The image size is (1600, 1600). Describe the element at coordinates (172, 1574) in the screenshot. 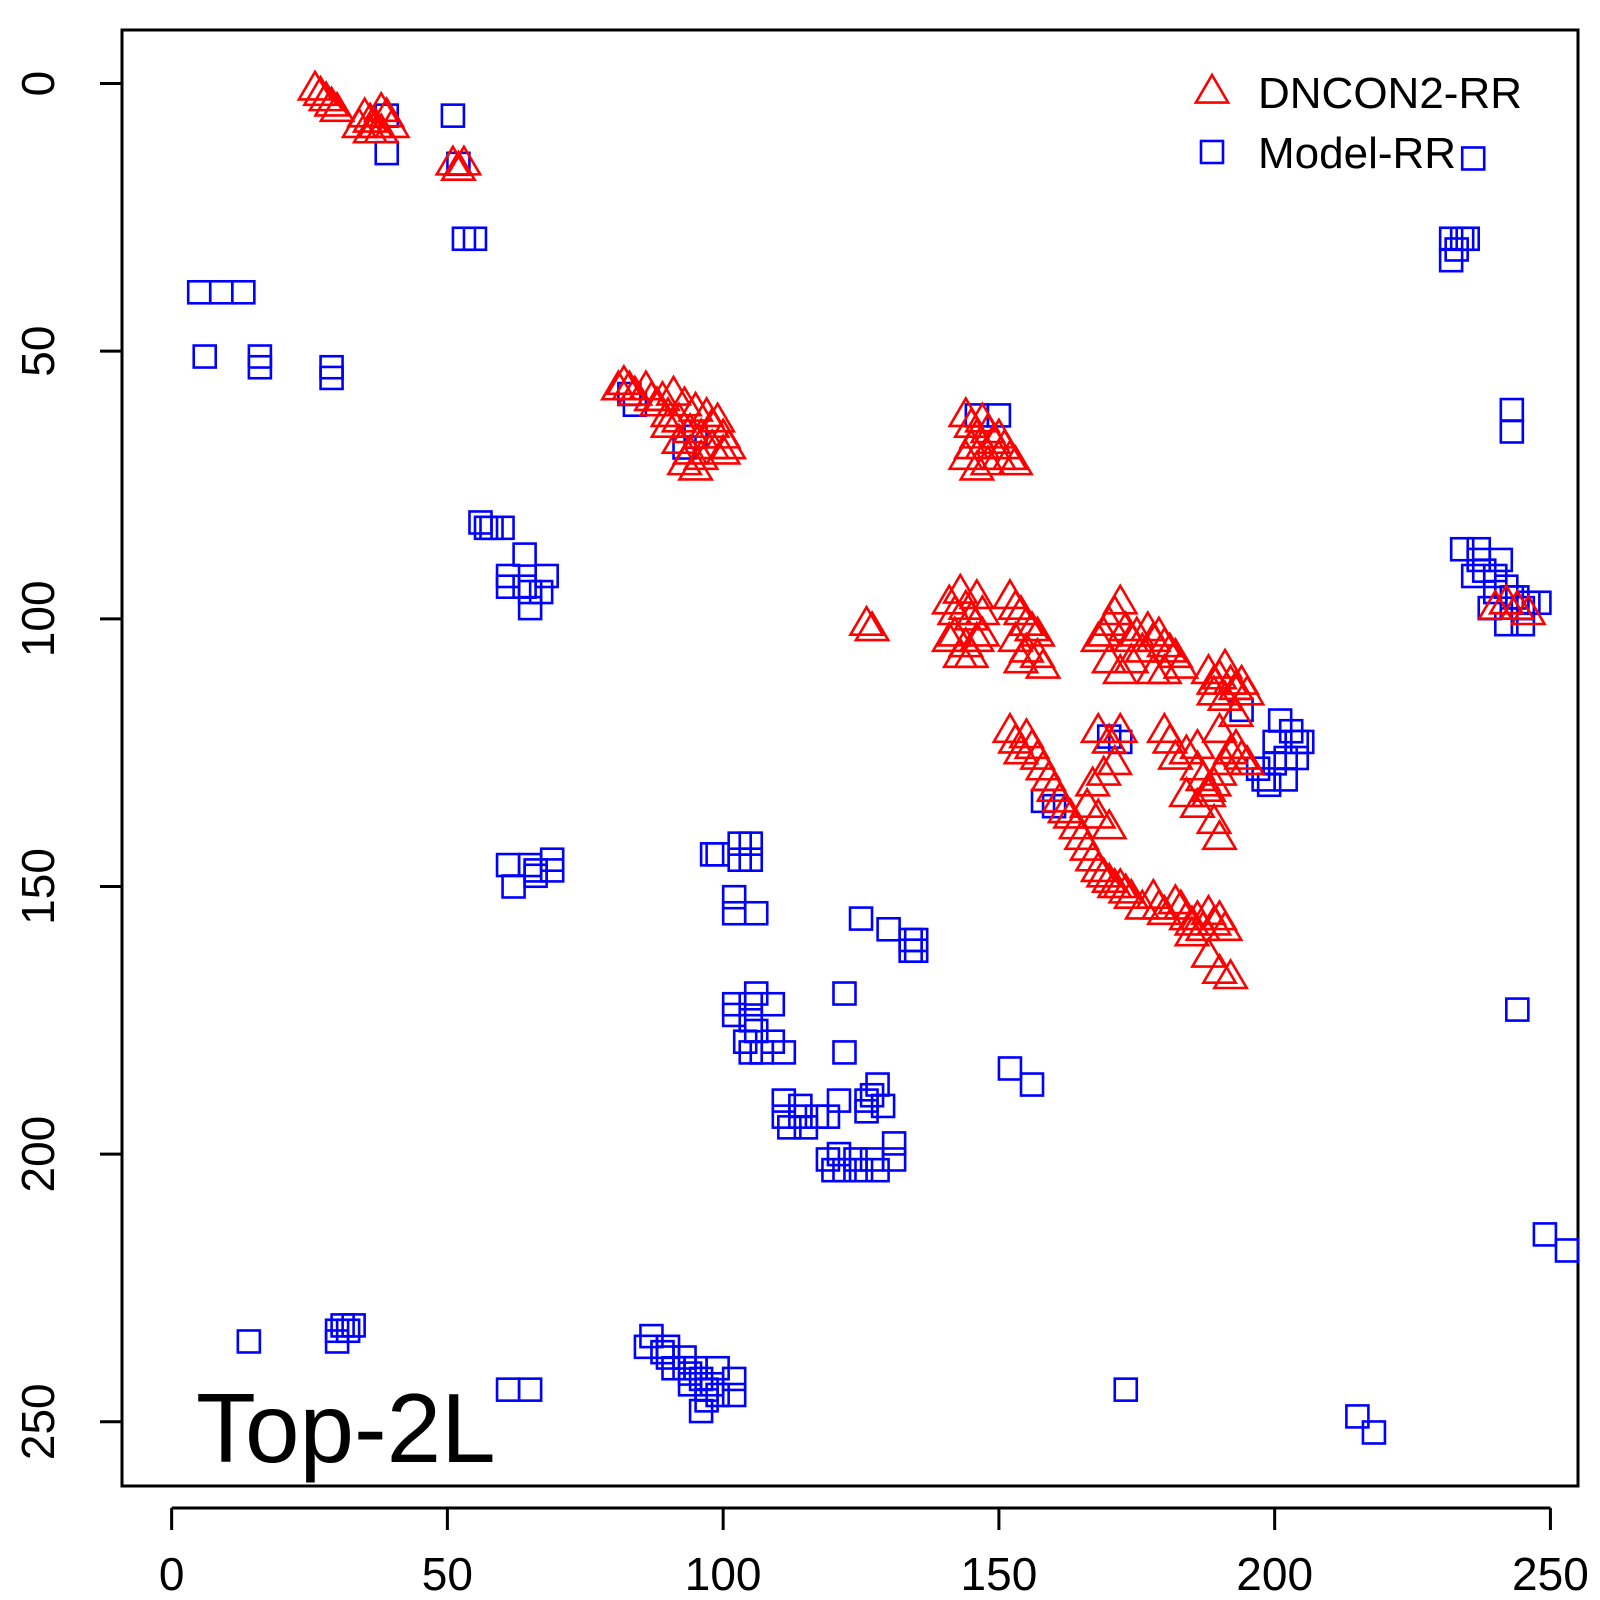

I see `x-tick-label: 0` at that location.